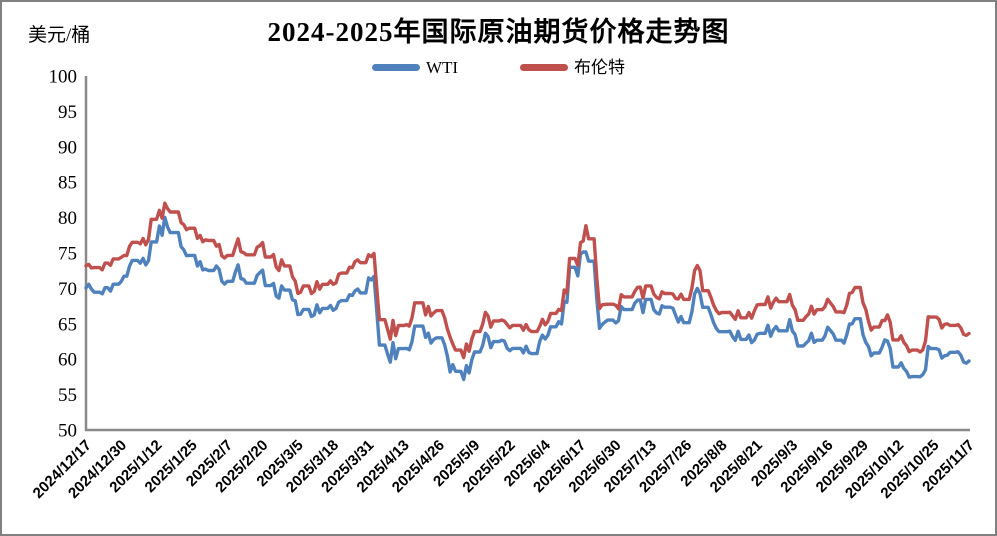 Image resolution: width=997 pixels, height=536 pixels. I want to click on y-tick-label: 65, so click(67, 324).